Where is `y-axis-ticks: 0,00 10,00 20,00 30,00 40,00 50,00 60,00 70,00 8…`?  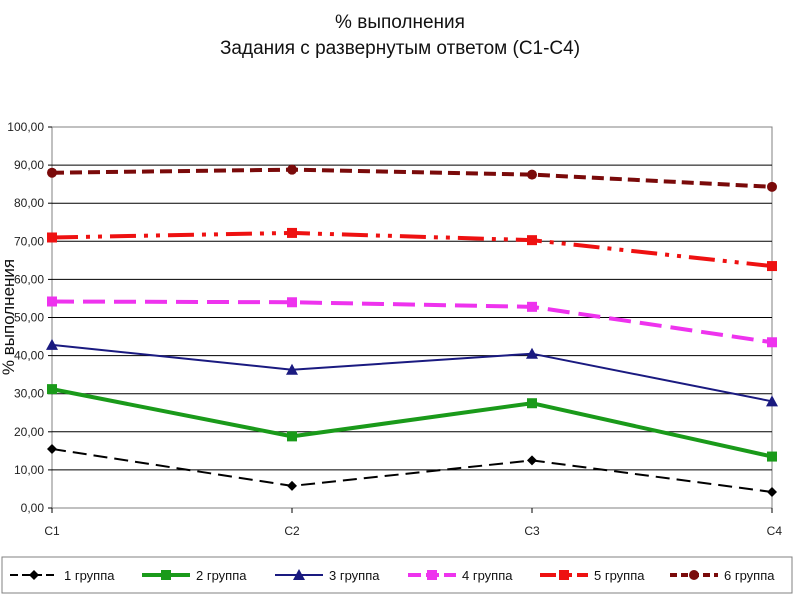 y-axis-ticks: 0,00 10,00 20,00 30,00 40,00 50,00 60,00 70,00 8… is located at coordinates (29, 317).